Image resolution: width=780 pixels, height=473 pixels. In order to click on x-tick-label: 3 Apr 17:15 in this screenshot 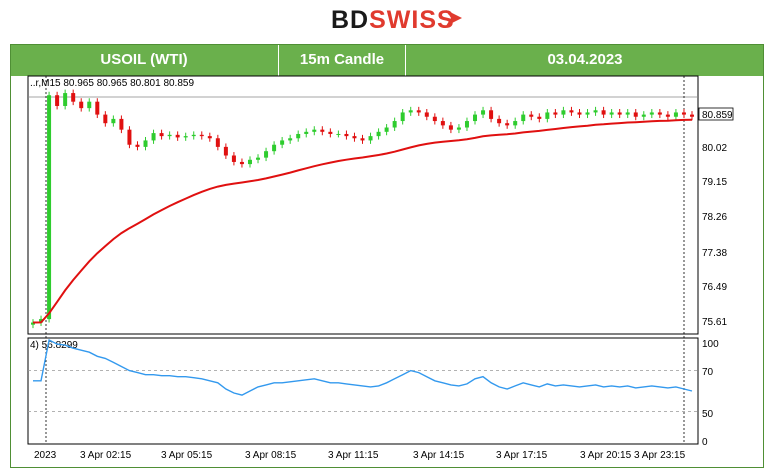, I will do `click(522, 455)`.